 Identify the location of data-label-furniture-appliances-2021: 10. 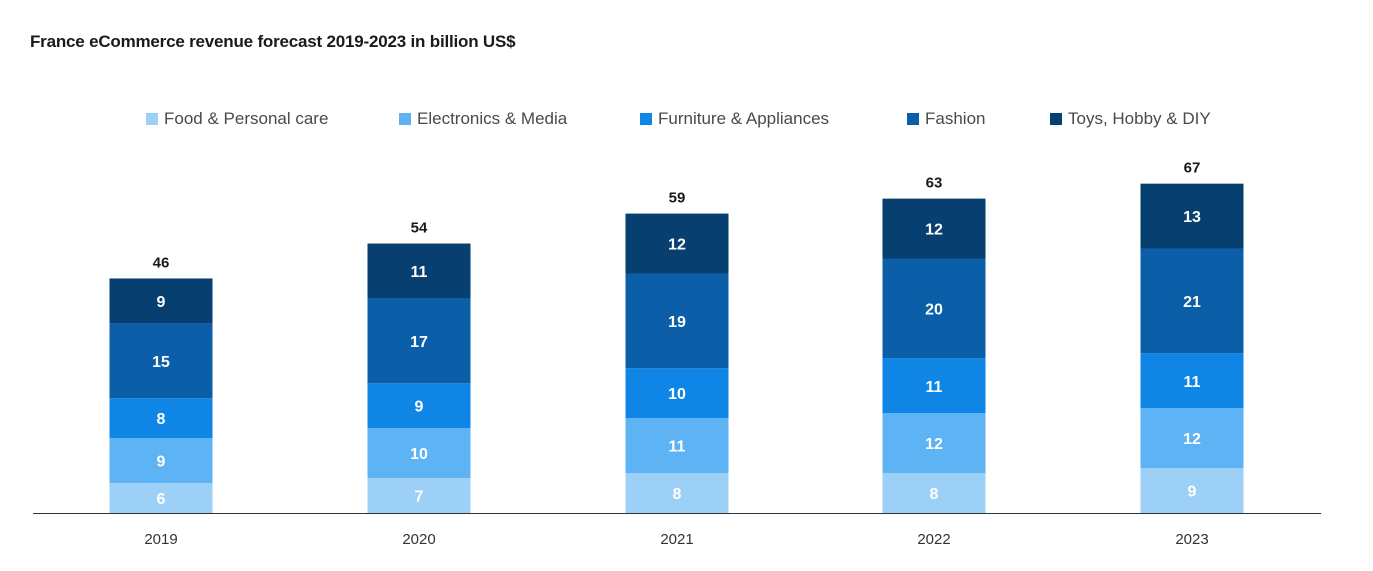
(677, 394).